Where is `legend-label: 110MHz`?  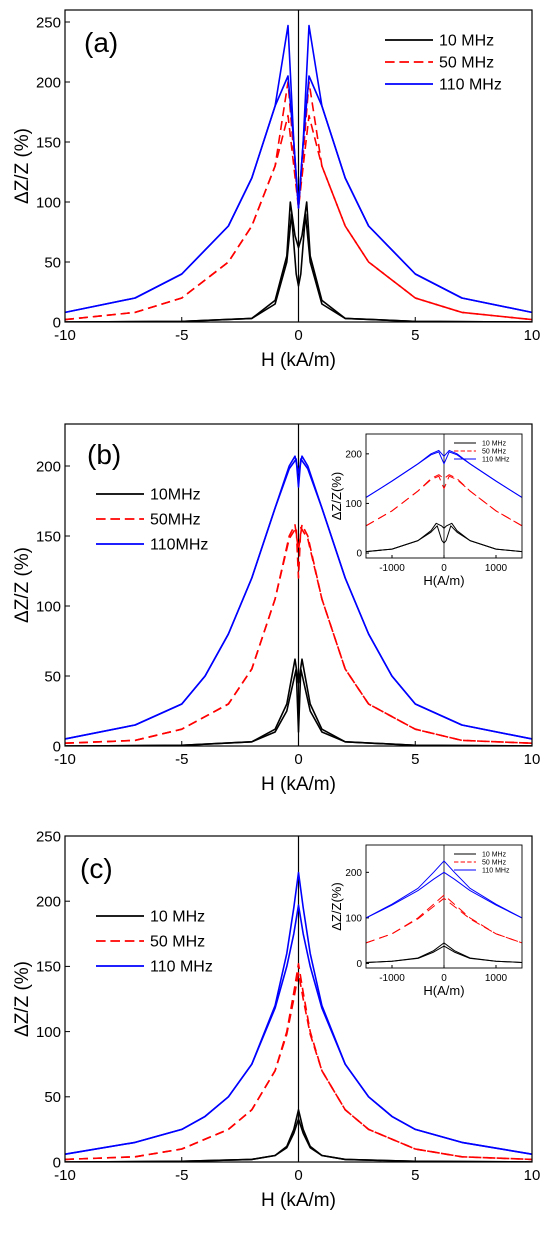
legend-label: 110MHz is located at coordinates (179, 545).